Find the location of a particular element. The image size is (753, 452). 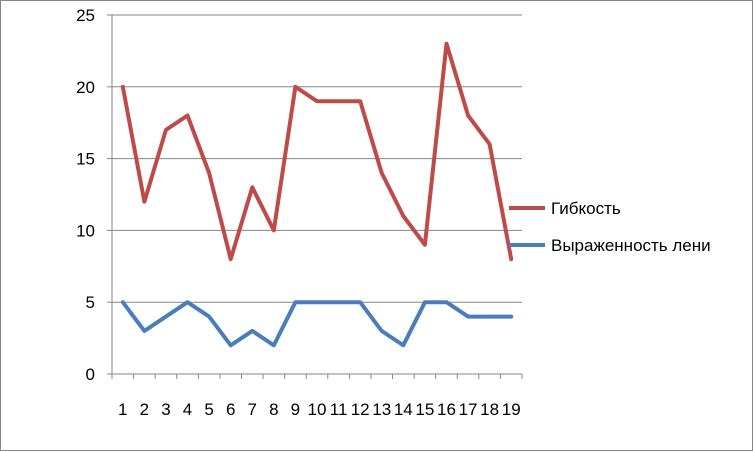

x-tick-label: 8 is located at coordinates (273, 409).